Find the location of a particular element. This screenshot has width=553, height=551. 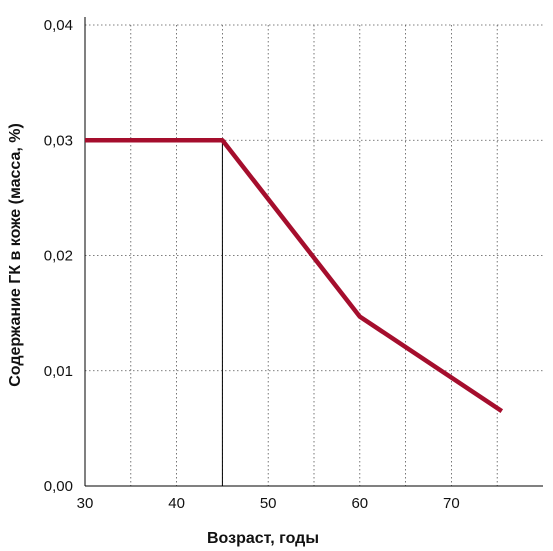

x-axis-title: Возраст, годы is located at coordinates (263, 538).